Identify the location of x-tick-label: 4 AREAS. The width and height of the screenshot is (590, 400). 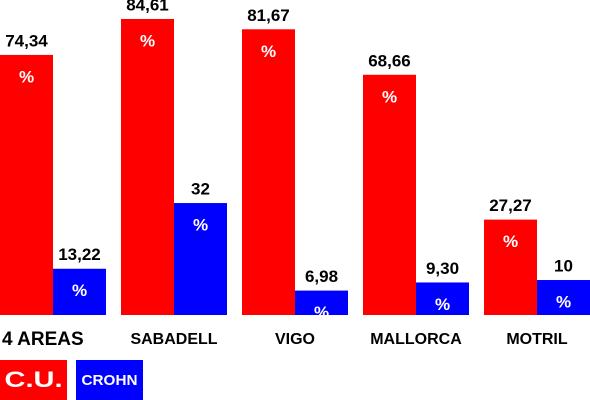
(43, 339).